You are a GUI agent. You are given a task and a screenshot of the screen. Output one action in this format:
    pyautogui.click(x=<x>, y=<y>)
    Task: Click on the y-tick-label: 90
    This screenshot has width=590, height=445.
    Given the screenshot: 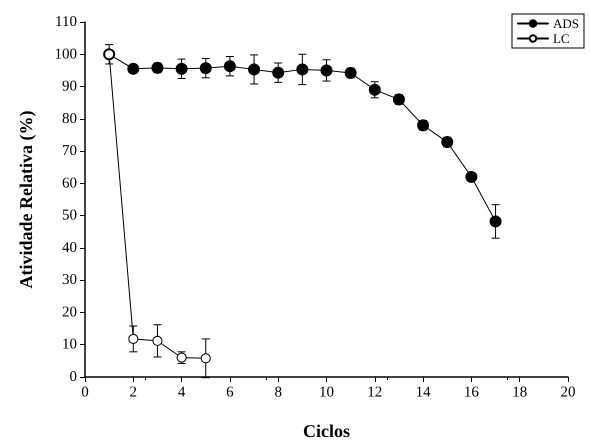 What is the action you would take?
    pyautogui.click(x=69, y=86)
    